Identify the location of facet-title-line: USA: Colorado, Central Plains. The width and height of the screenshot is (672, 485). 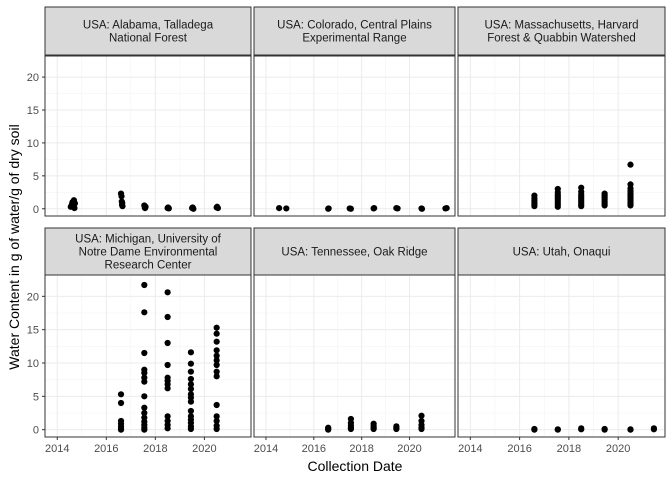
(354, 26).